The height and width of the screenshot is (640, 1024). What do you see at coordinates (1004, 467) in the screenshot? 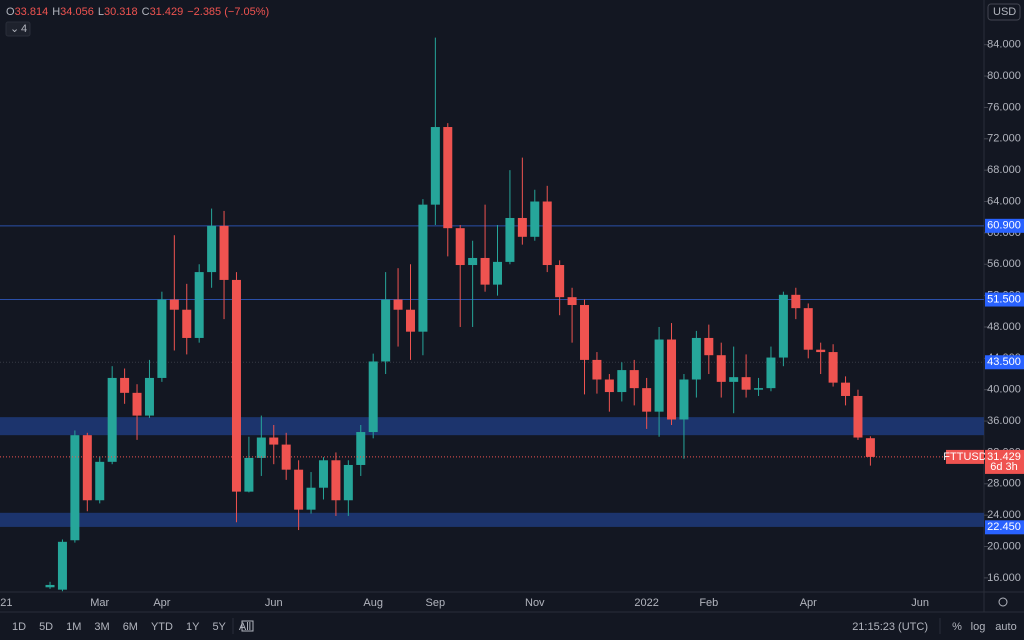
I see `countdown: 6d 3h` at bounding box center [1004, 467].